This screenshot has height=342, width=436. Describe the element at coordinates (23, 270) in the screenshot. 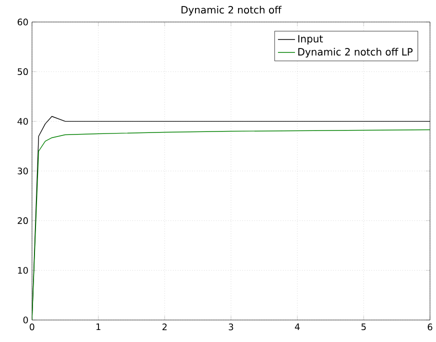

I see `y-tick-label: 10` at that location.